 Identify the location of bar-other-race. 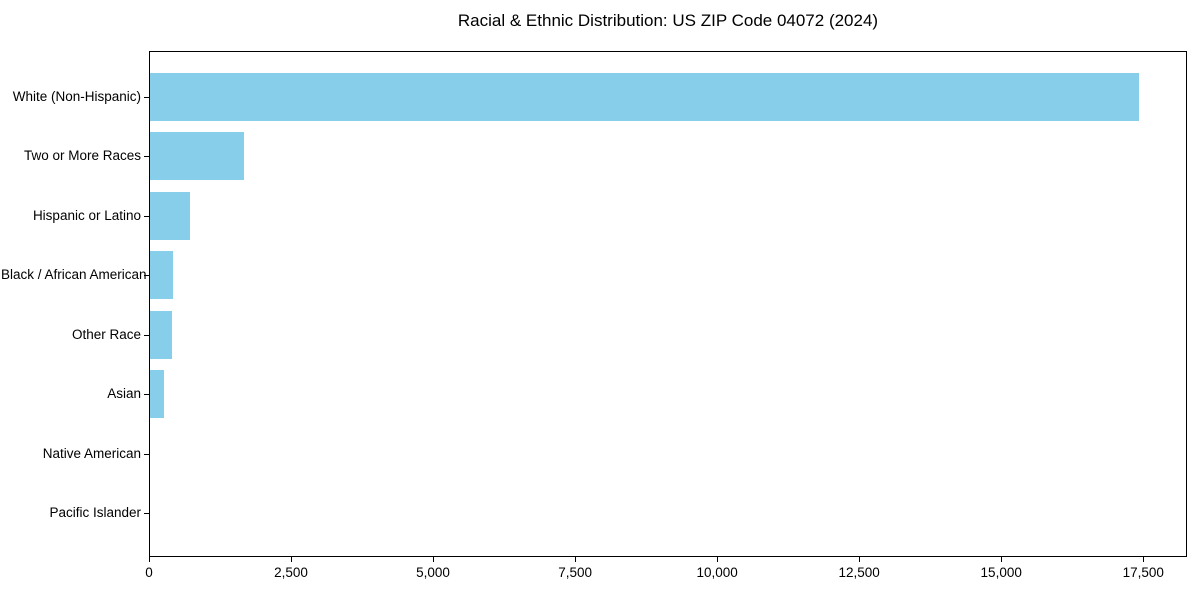
(161, 334).